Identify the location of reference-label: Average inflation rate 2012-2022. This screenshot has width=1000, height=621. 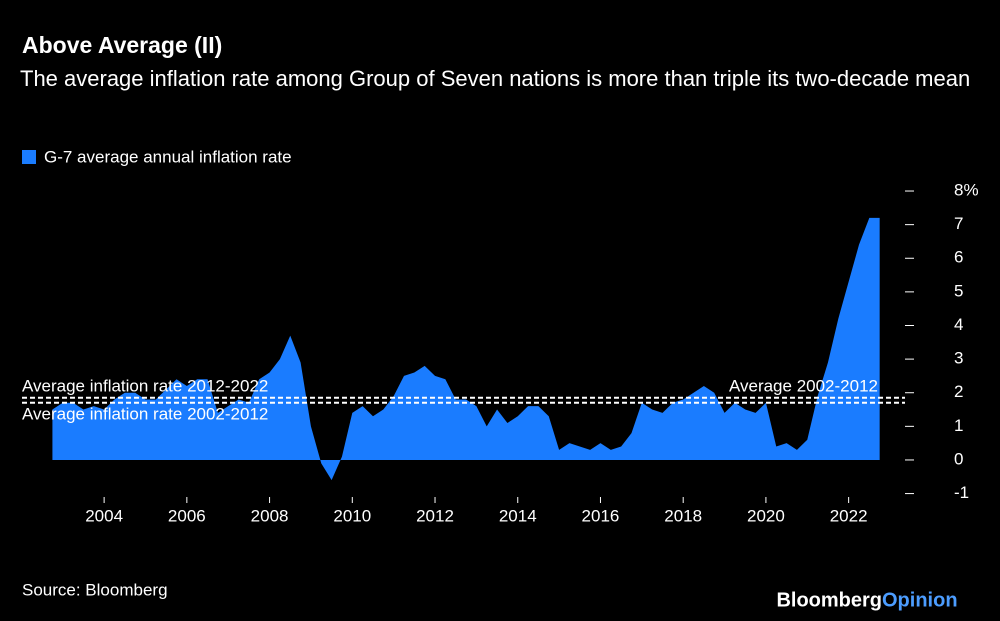
(145, 385).